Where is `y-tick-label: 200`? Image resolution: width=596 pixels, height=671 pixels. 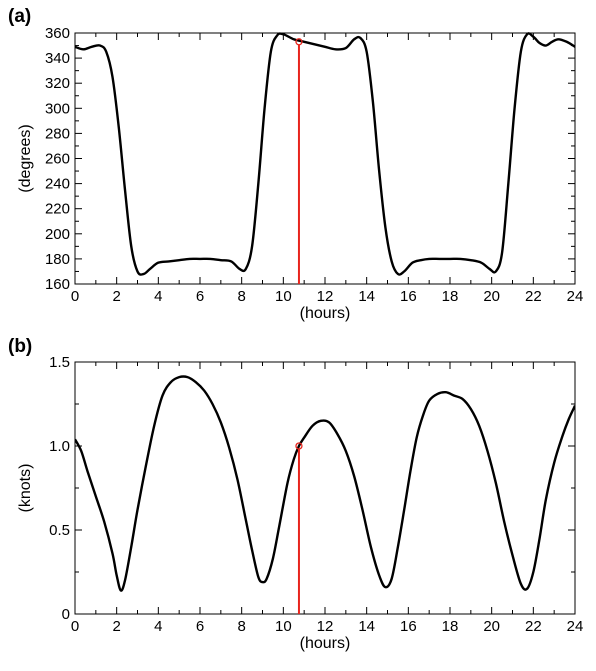 y-tick-label: 200 is located at coordinates (57, 234).